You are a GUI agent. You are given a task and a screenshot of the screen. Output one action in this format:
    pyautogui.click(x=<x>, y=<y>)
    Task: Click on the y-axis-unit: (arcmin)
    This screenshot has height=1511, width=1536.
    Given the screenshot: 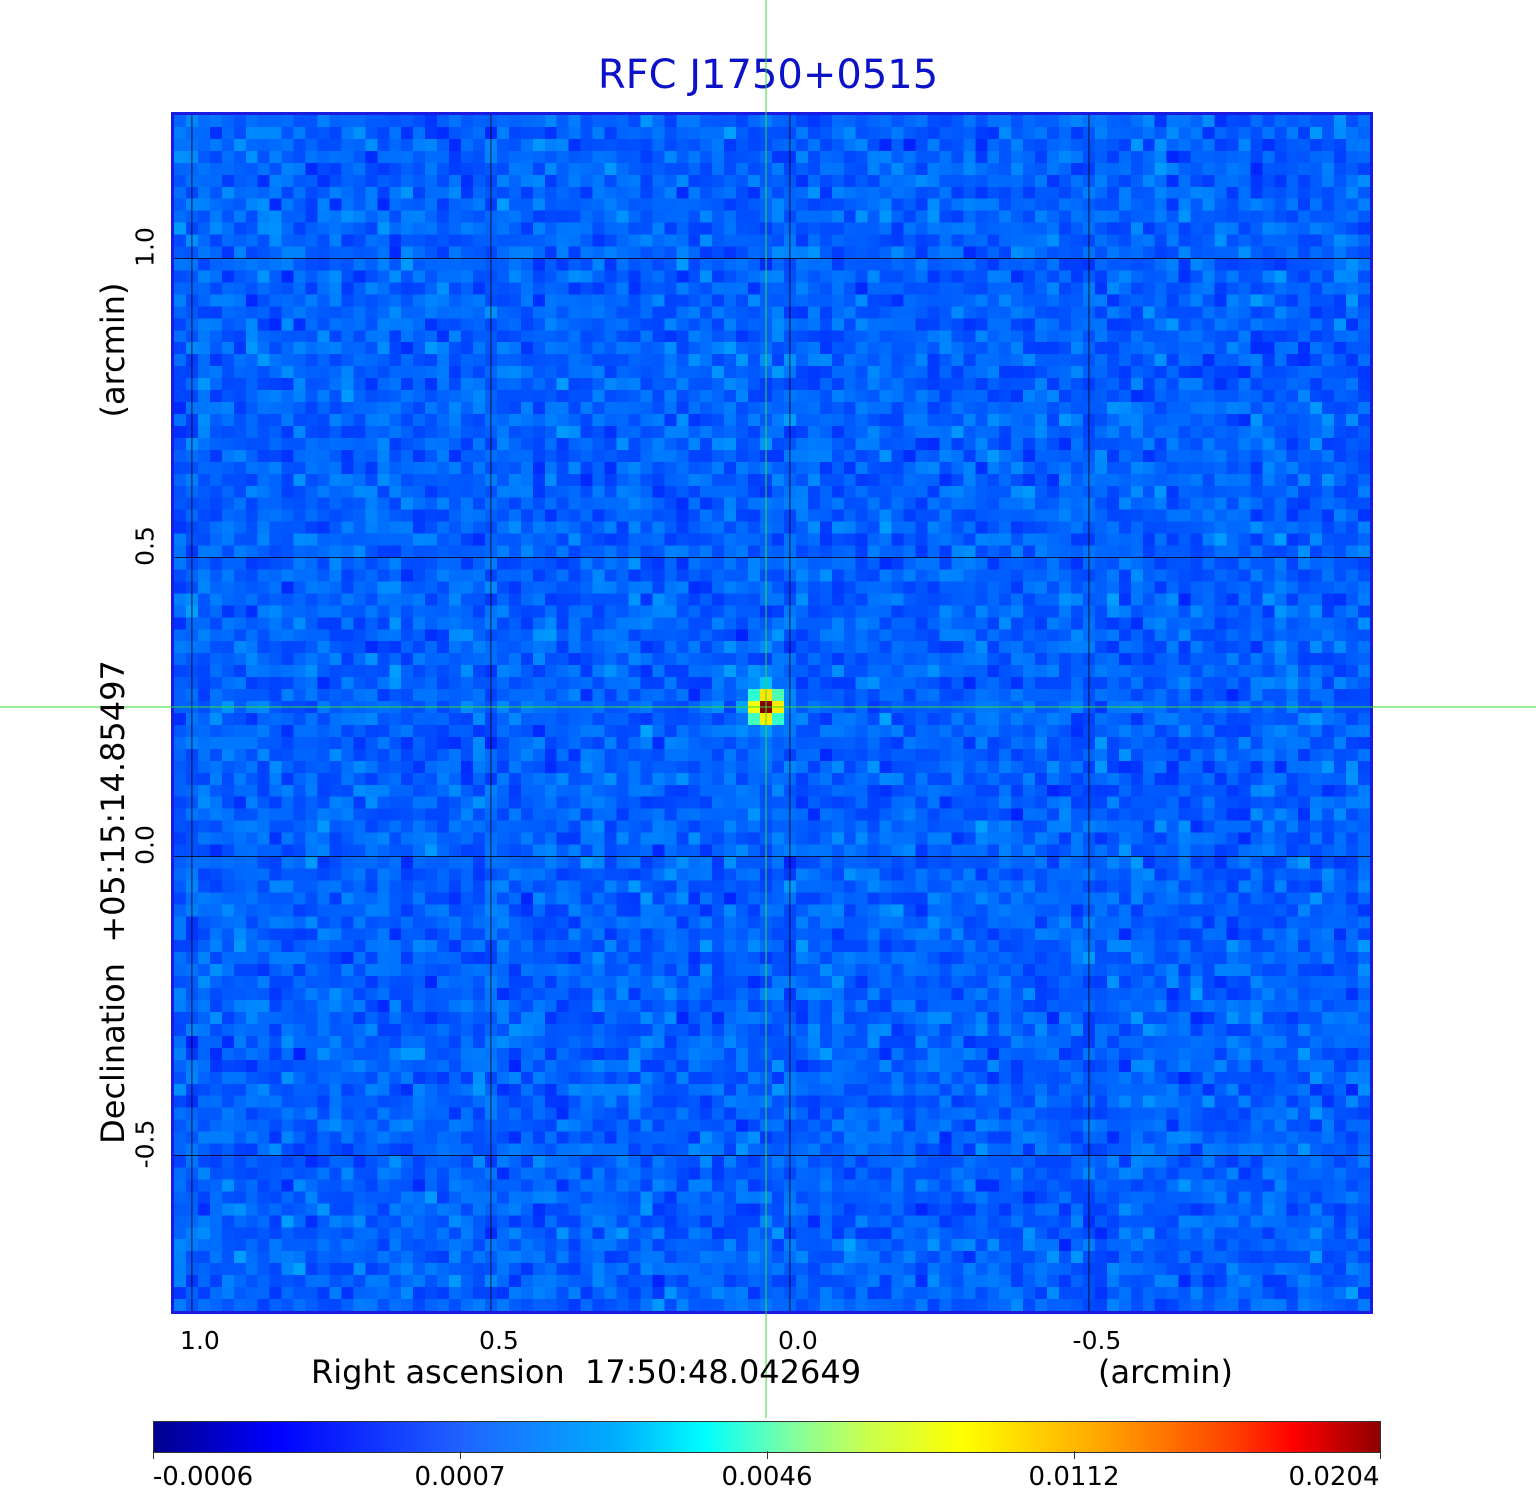 What is the action you would take?
    pyautogui.click(x=113, y=350)
    